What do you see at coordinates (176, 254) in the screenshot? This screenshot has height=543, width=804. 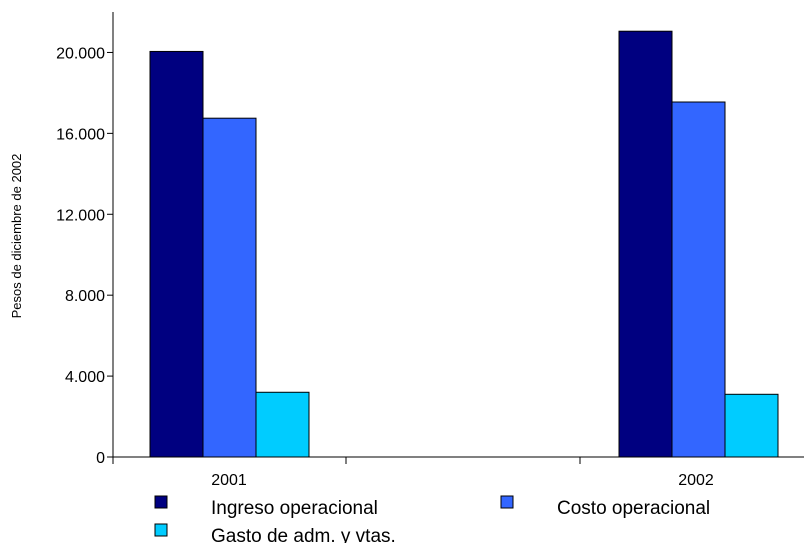 I see `bar-1-2001` at bounding box center [176, 254].